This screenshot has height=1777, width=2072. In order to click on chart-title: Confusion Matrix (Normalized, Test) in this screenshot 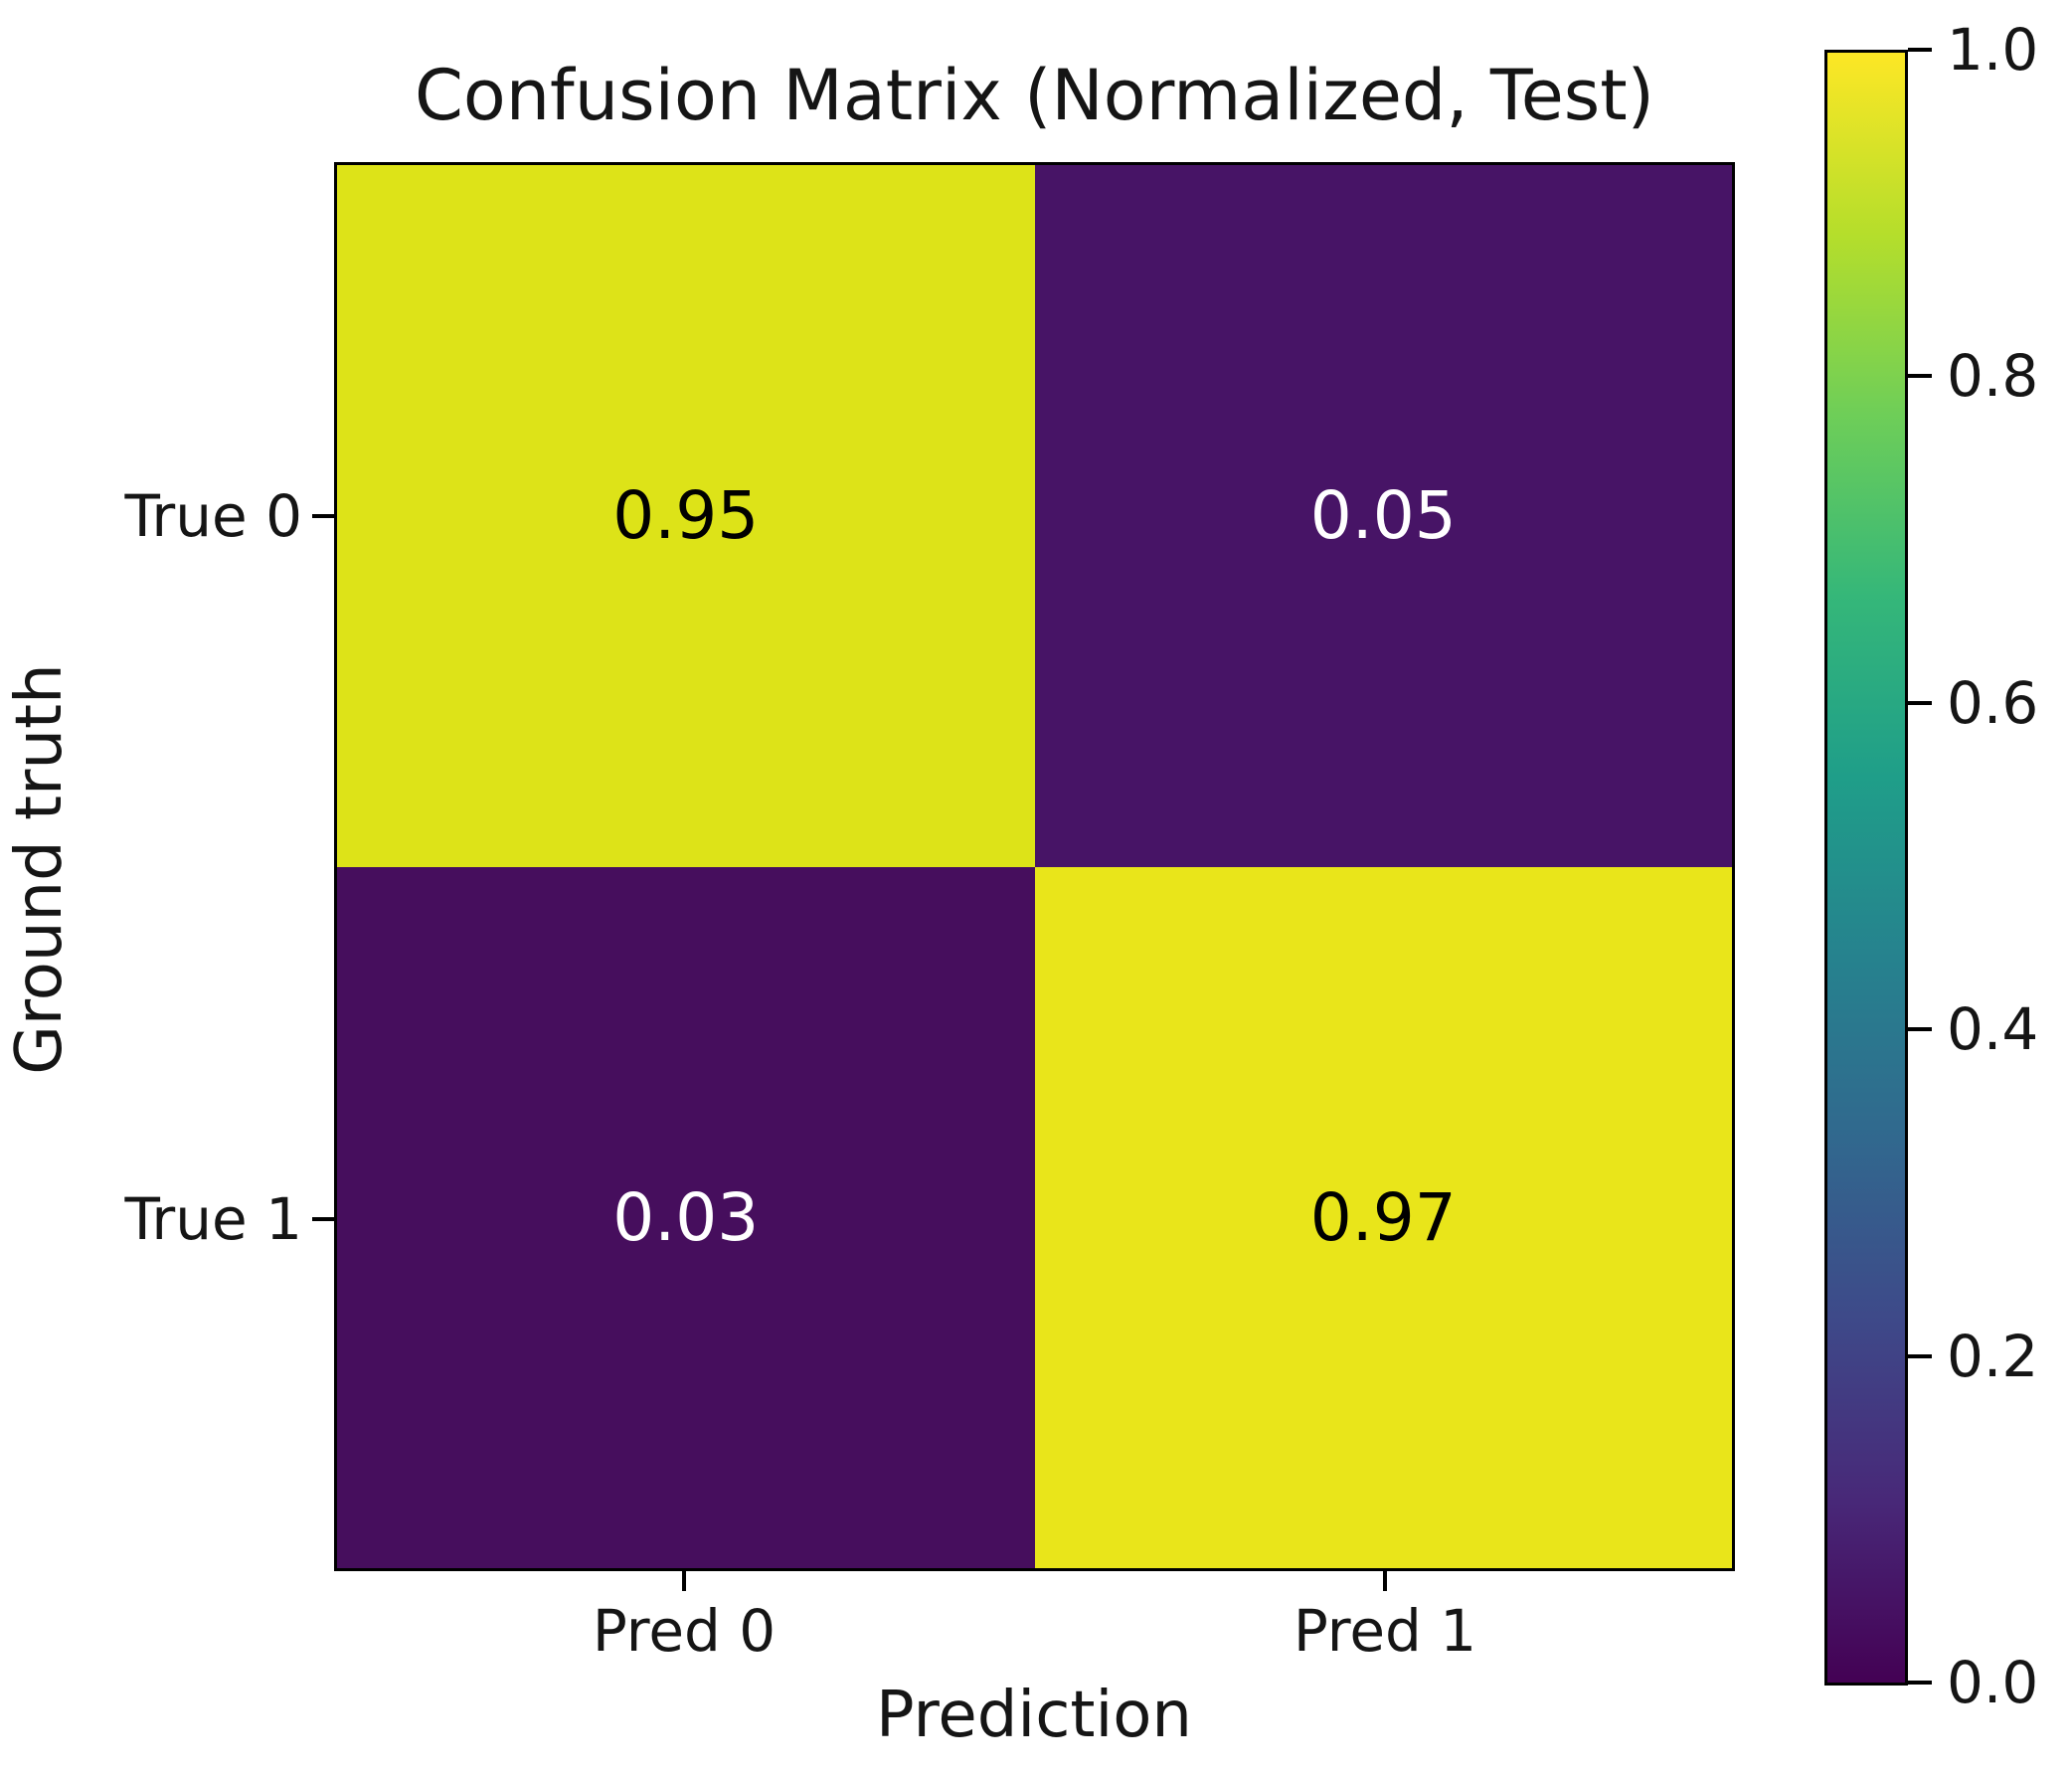, I will do `click(1034, 95)`.